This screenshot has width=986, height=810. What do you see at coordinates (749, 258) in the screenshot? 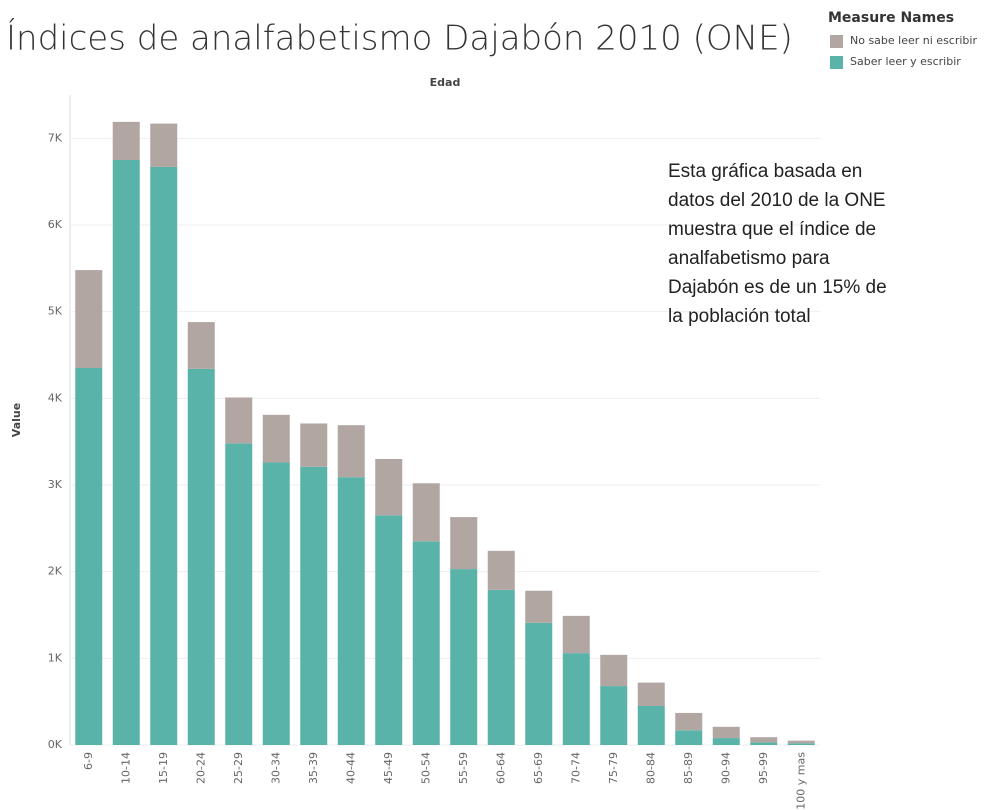
I see `annotation: analfabetismo para` at bounding box center [749, 258].